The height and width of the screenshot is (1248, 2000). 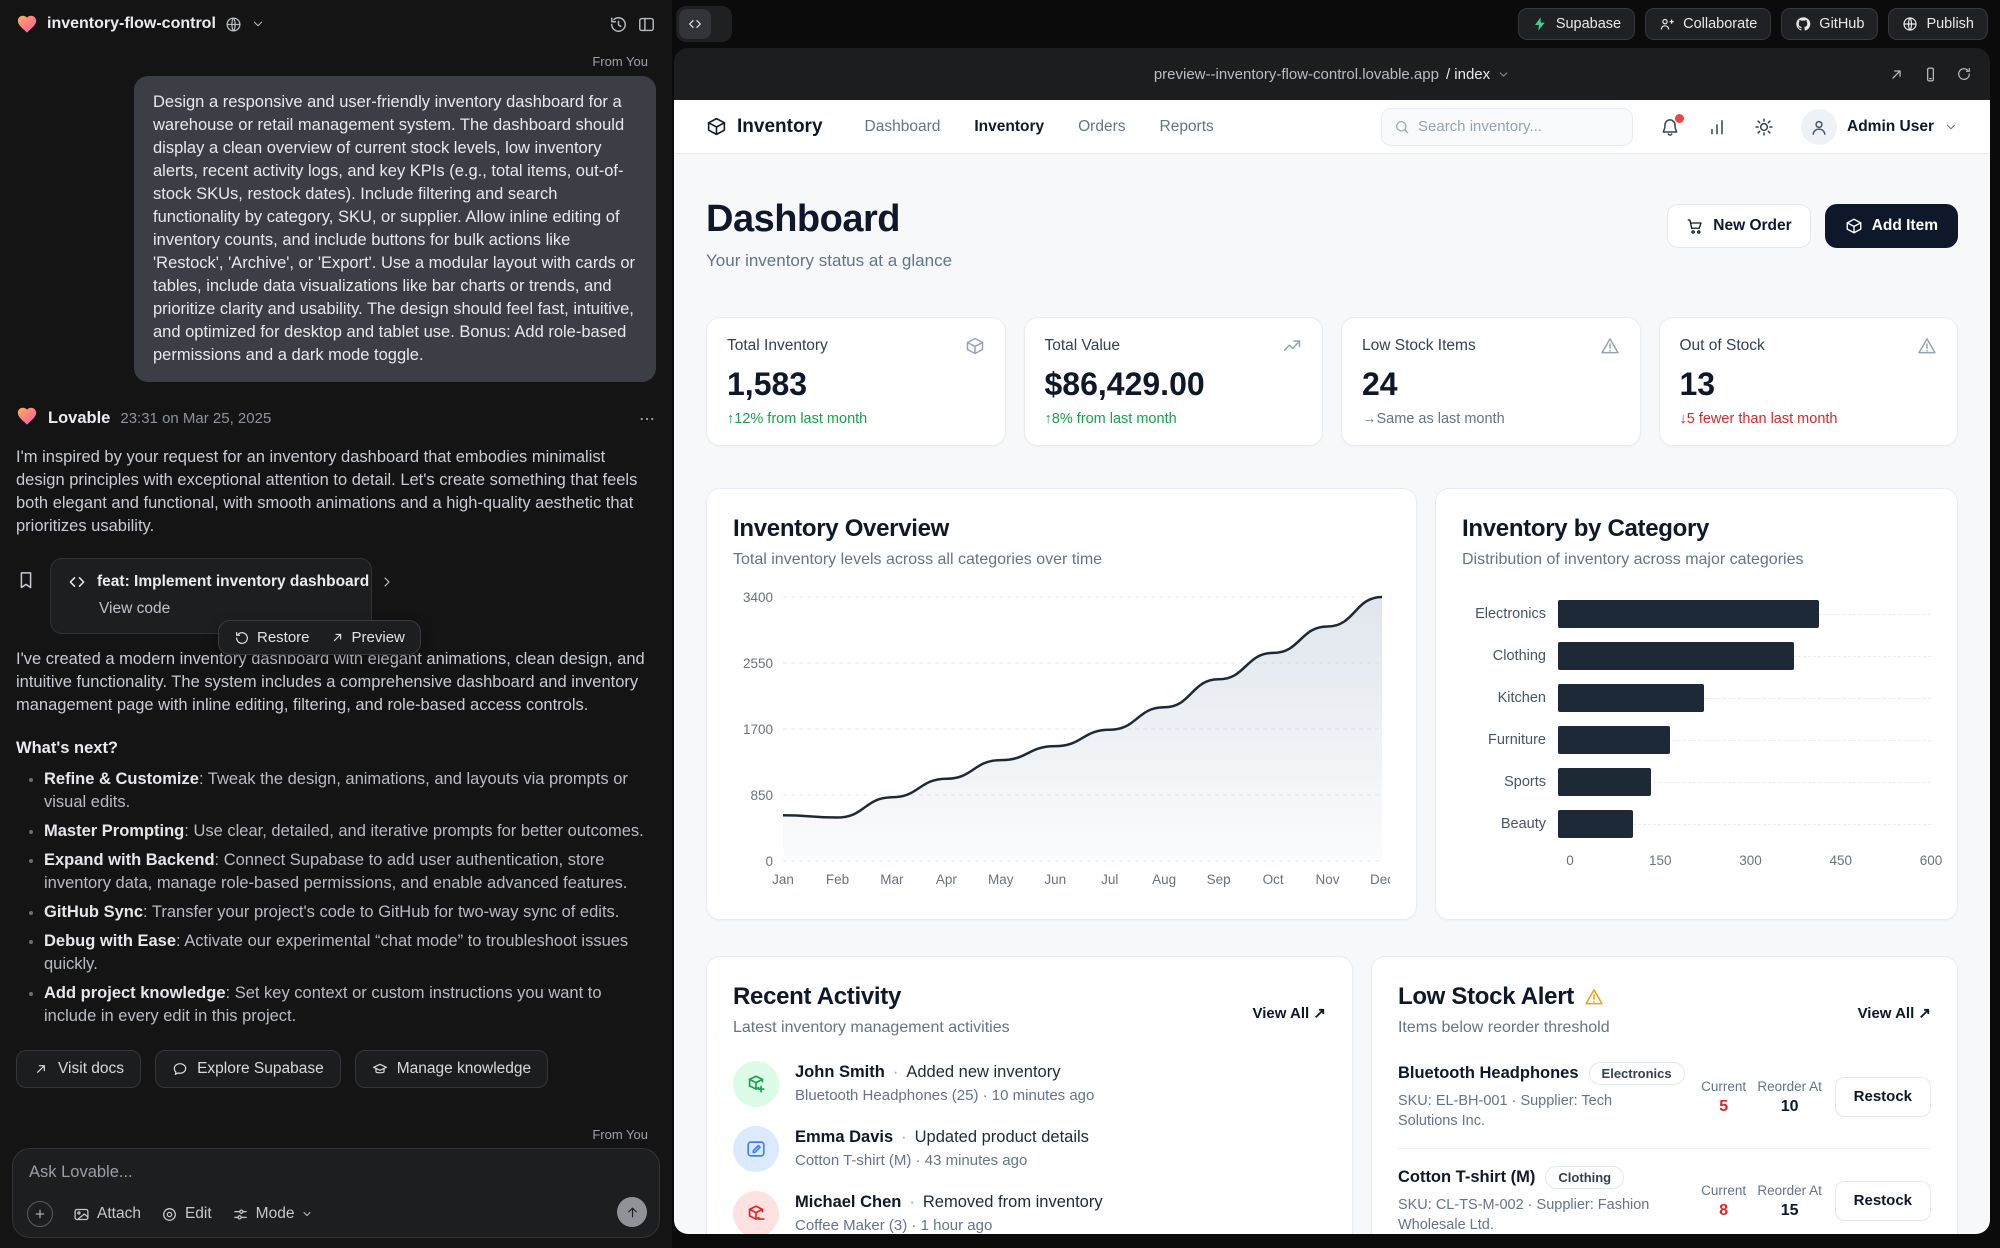 I want to click on whats-next-heading: What's next?, so click(x=67, y=748).